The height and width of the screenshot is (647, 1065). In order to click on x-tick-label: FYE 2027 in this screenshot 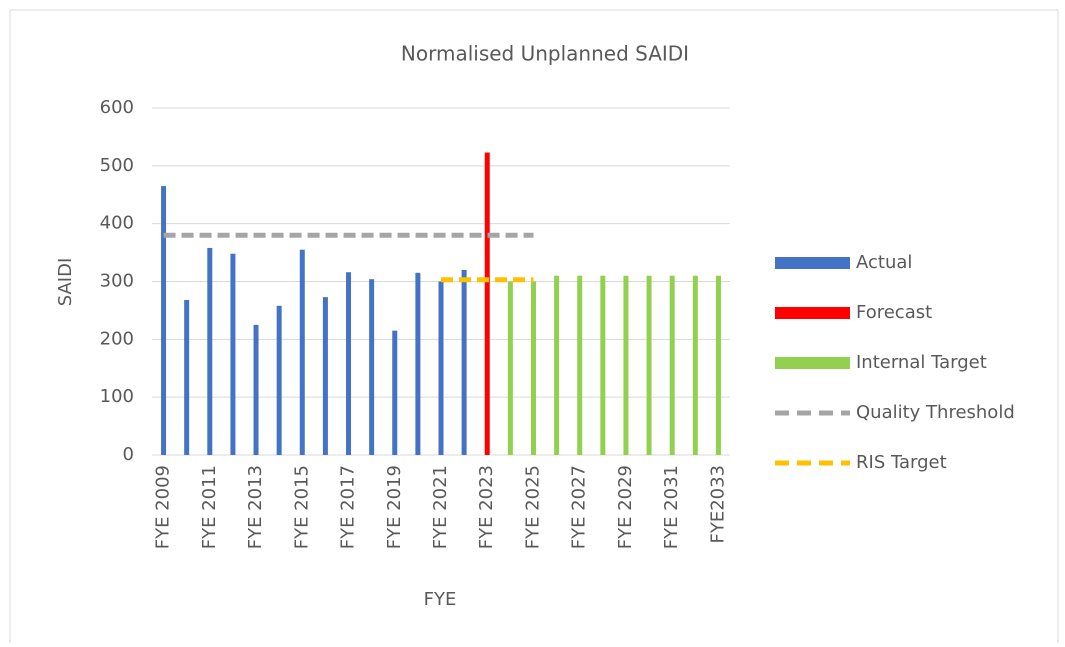, I will do `click(579, 507)`.